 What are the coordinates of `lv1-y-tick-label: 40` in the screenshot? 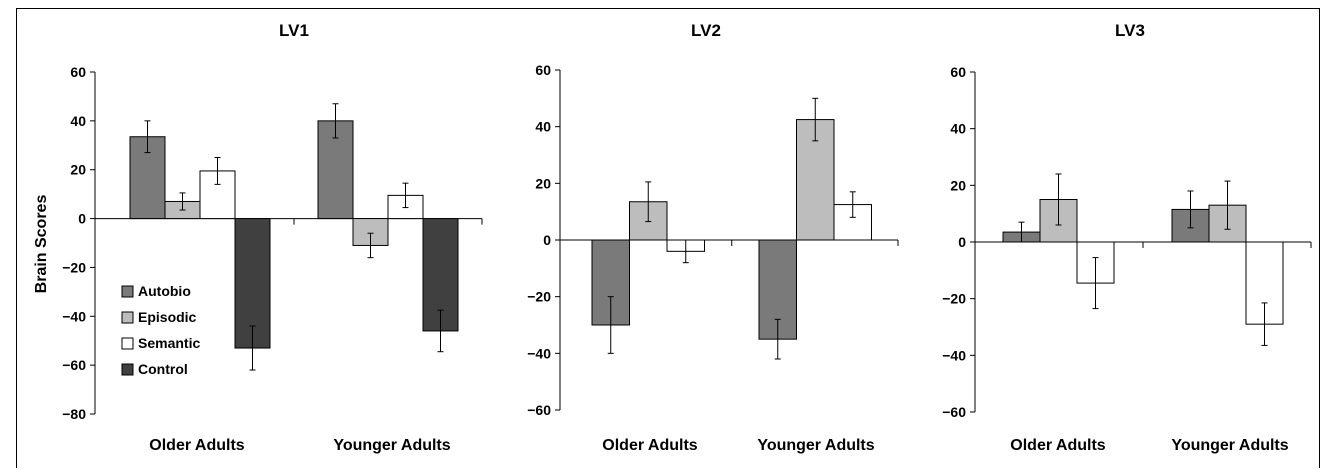 It's located at (78, 121).